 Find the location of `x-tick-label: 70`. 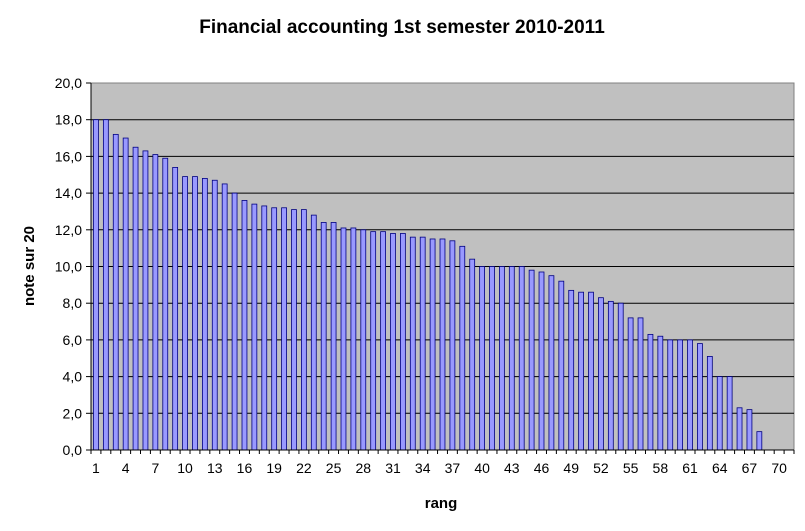

x-tick-label: 70 is located at coordinates (779, 468).